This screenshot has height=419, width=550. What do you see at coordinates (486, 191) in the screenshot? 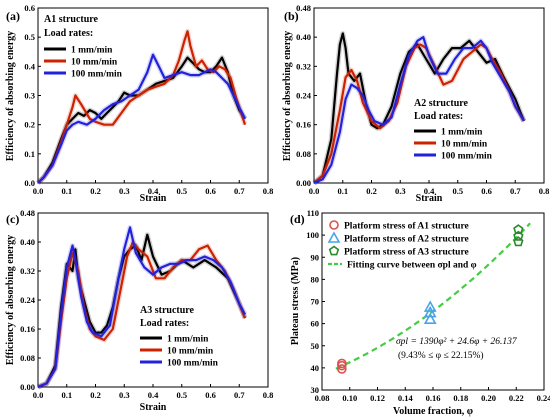
I see `x-tick-label-1-6: 0.6` at bounding box center [486, 191].